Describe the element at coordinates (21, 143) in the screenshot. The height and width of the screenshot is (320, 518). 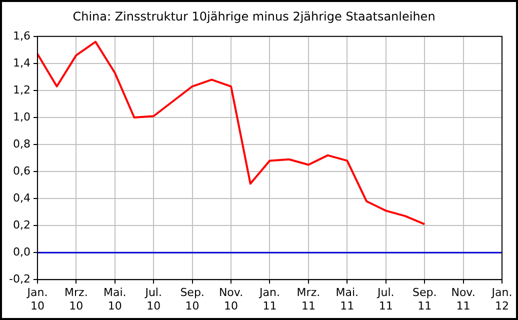
I see `y-tick-label: 0,8` at that location.